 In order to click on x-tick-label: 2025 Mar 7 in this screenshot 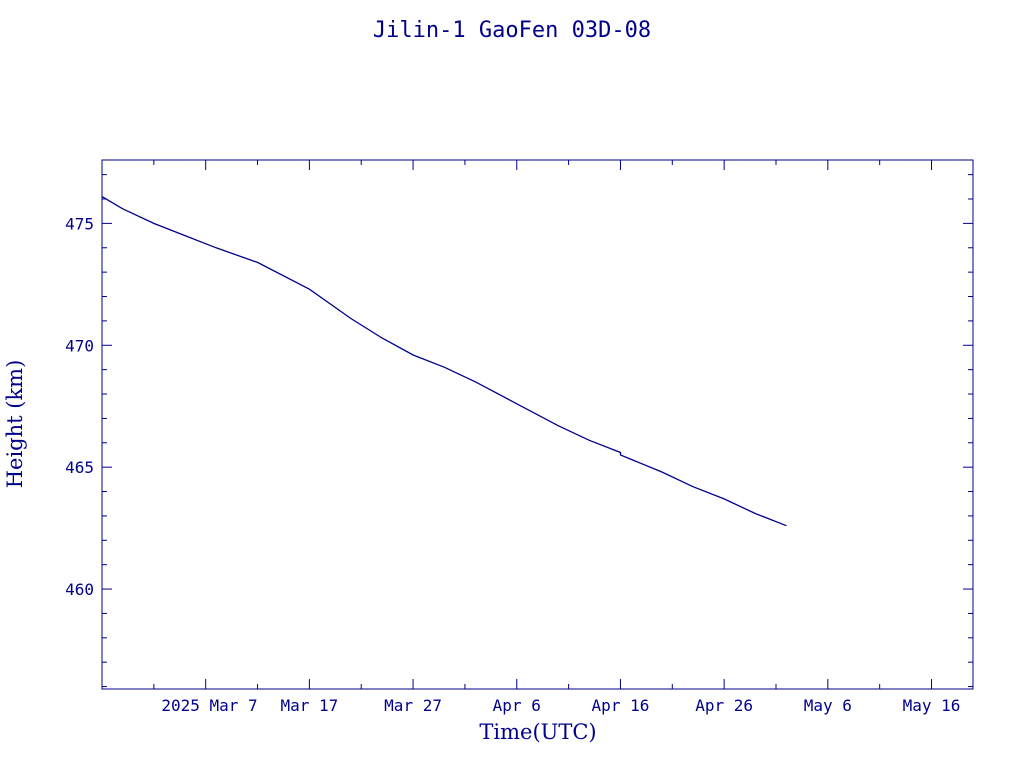, I will do `click(209, 705)`.